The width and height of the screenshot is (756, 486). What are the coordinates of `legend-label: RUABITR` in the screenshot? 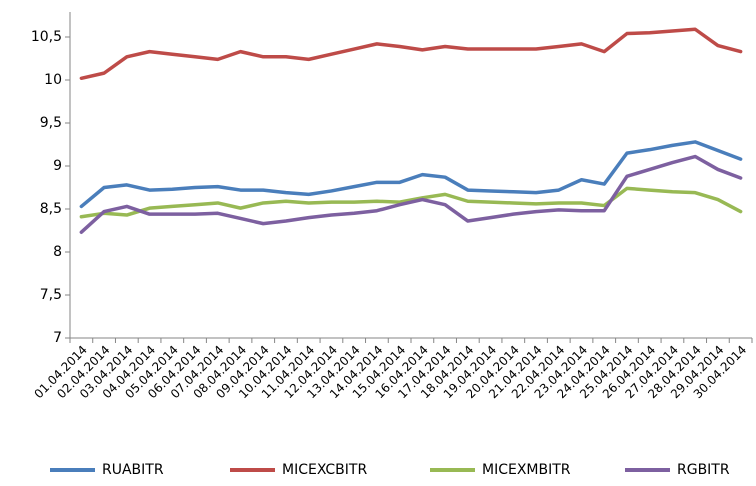 It's located at (133, 470).